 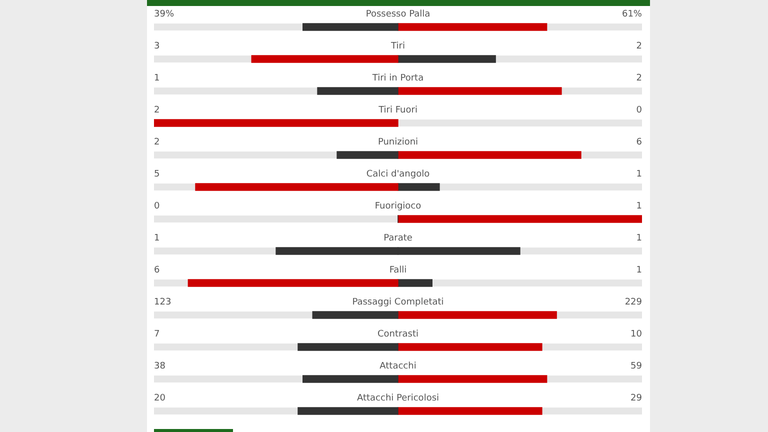 I want to click on y-tick-label: Falli, so click(x=398, y=270).